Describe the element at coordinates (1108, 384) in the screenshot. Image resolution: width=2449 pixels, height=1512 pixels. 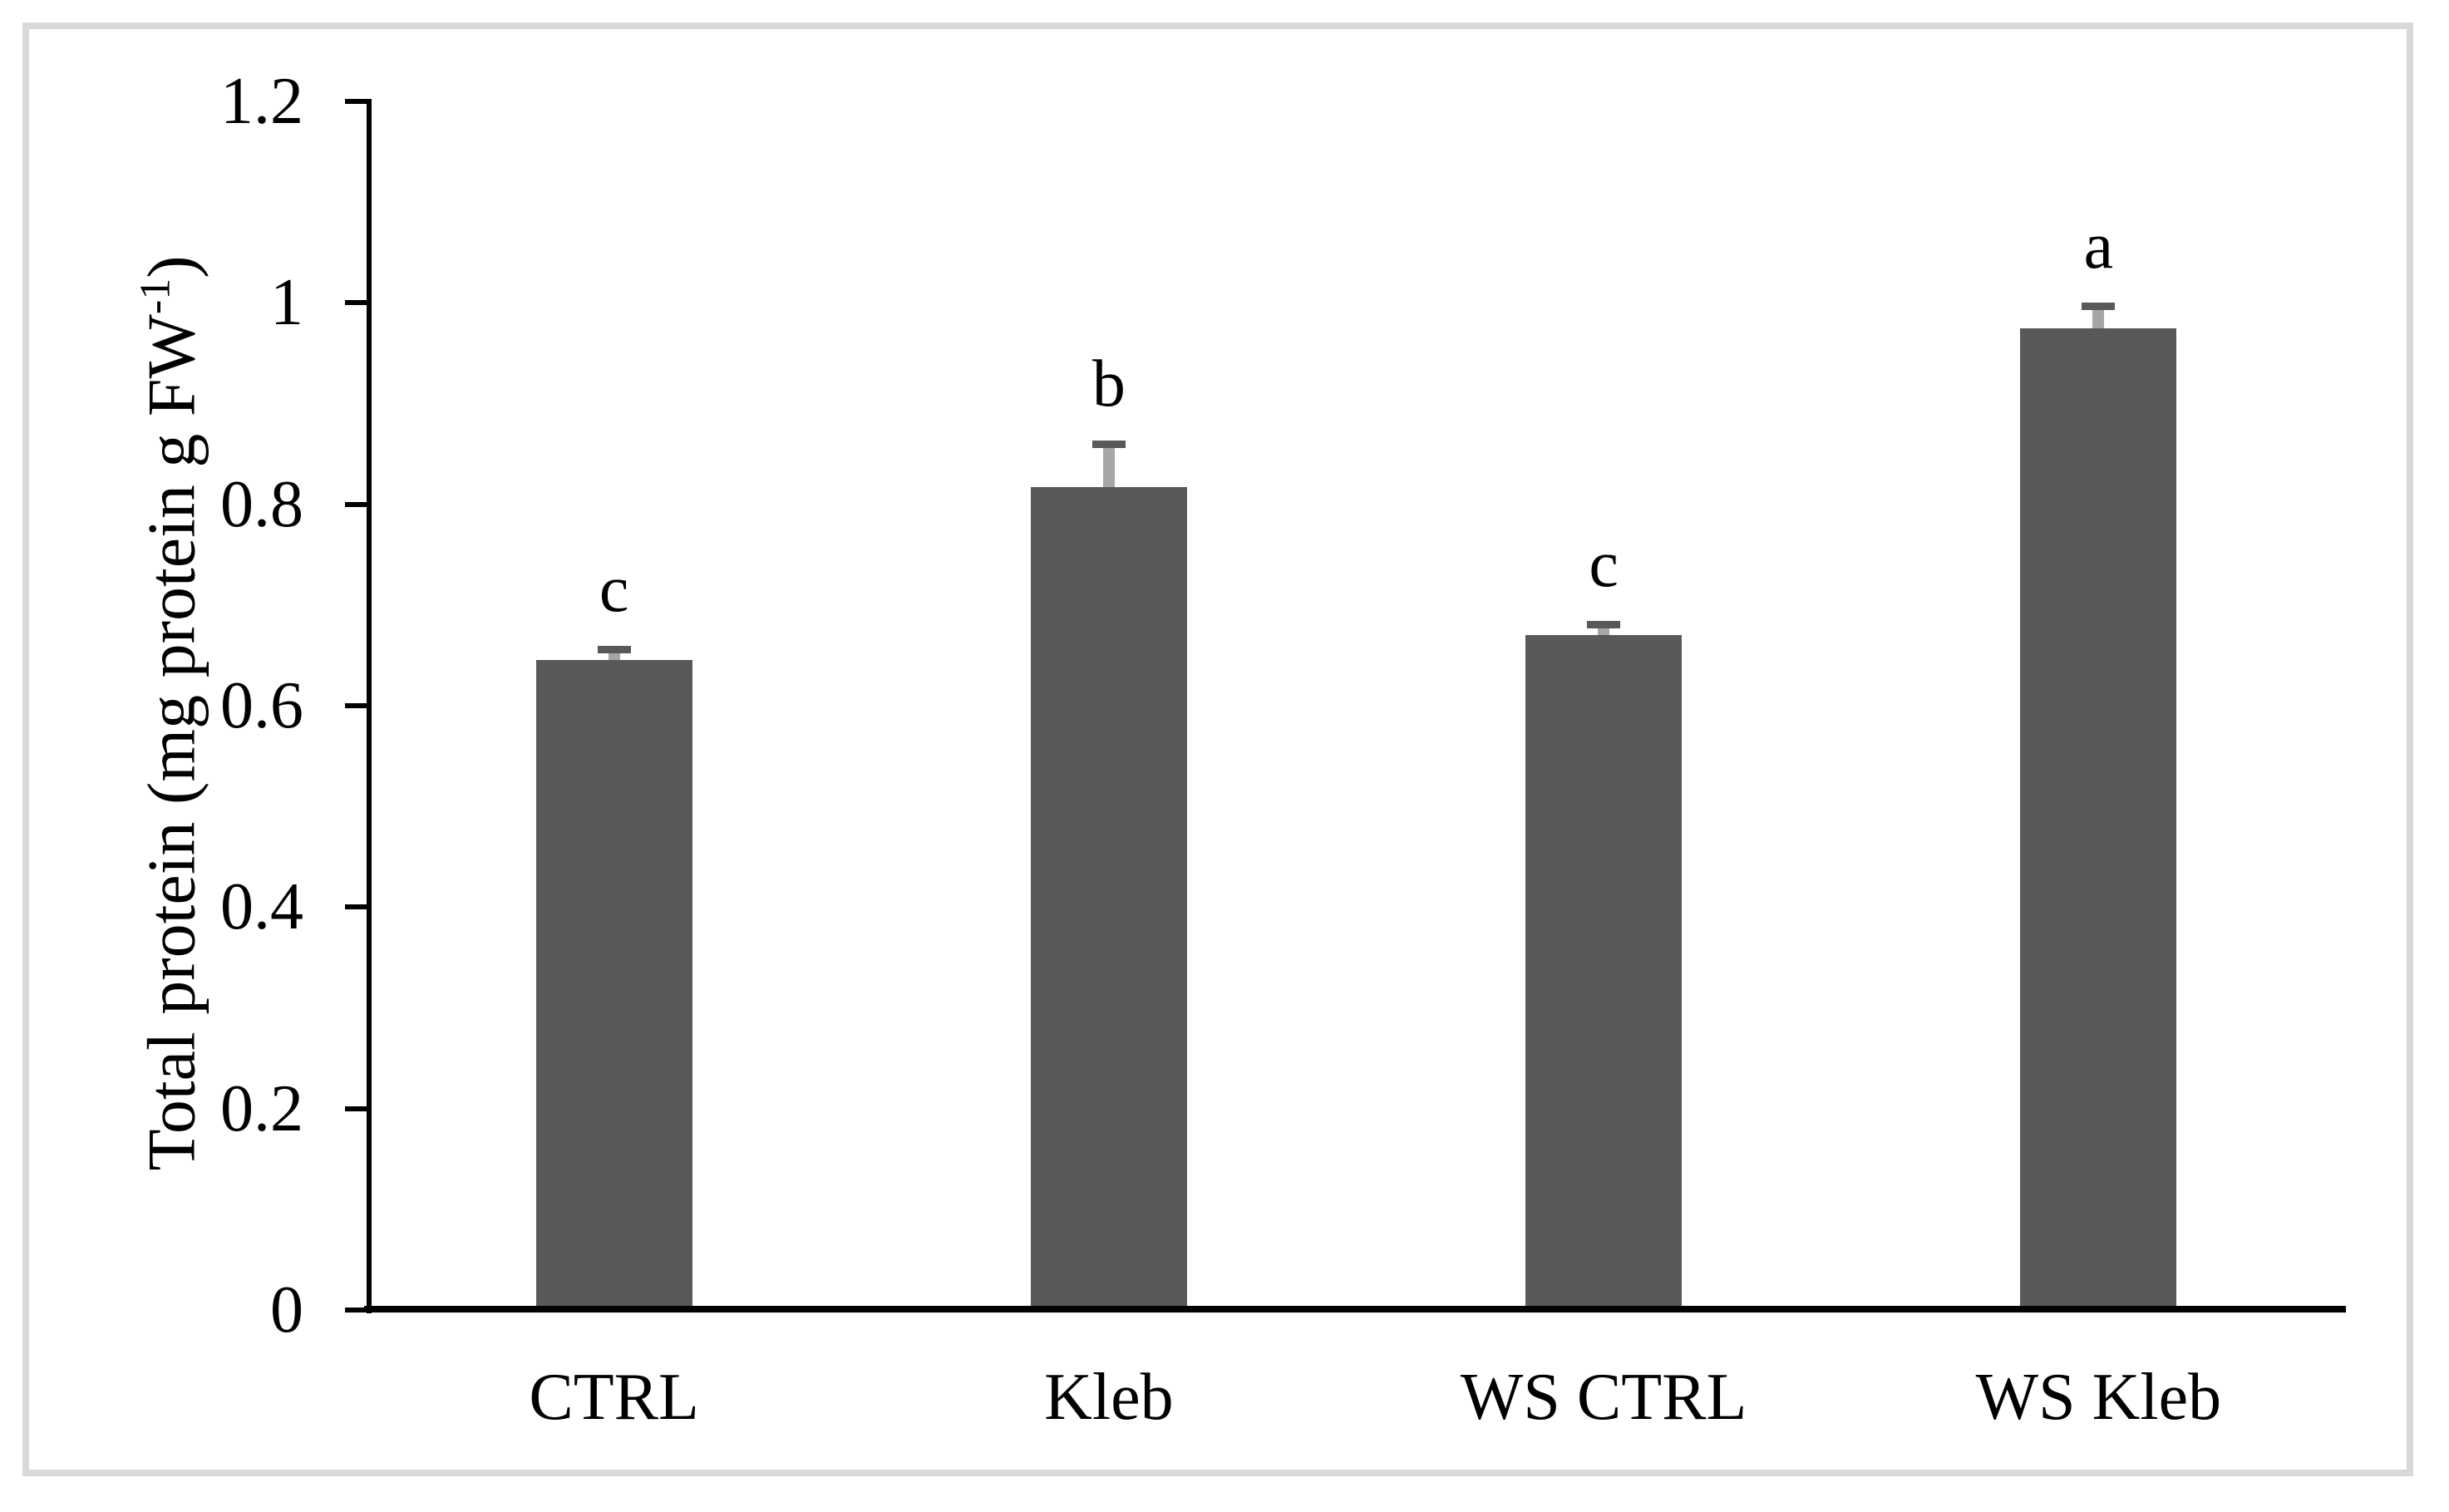
I see `significance-letter: b` at that location.